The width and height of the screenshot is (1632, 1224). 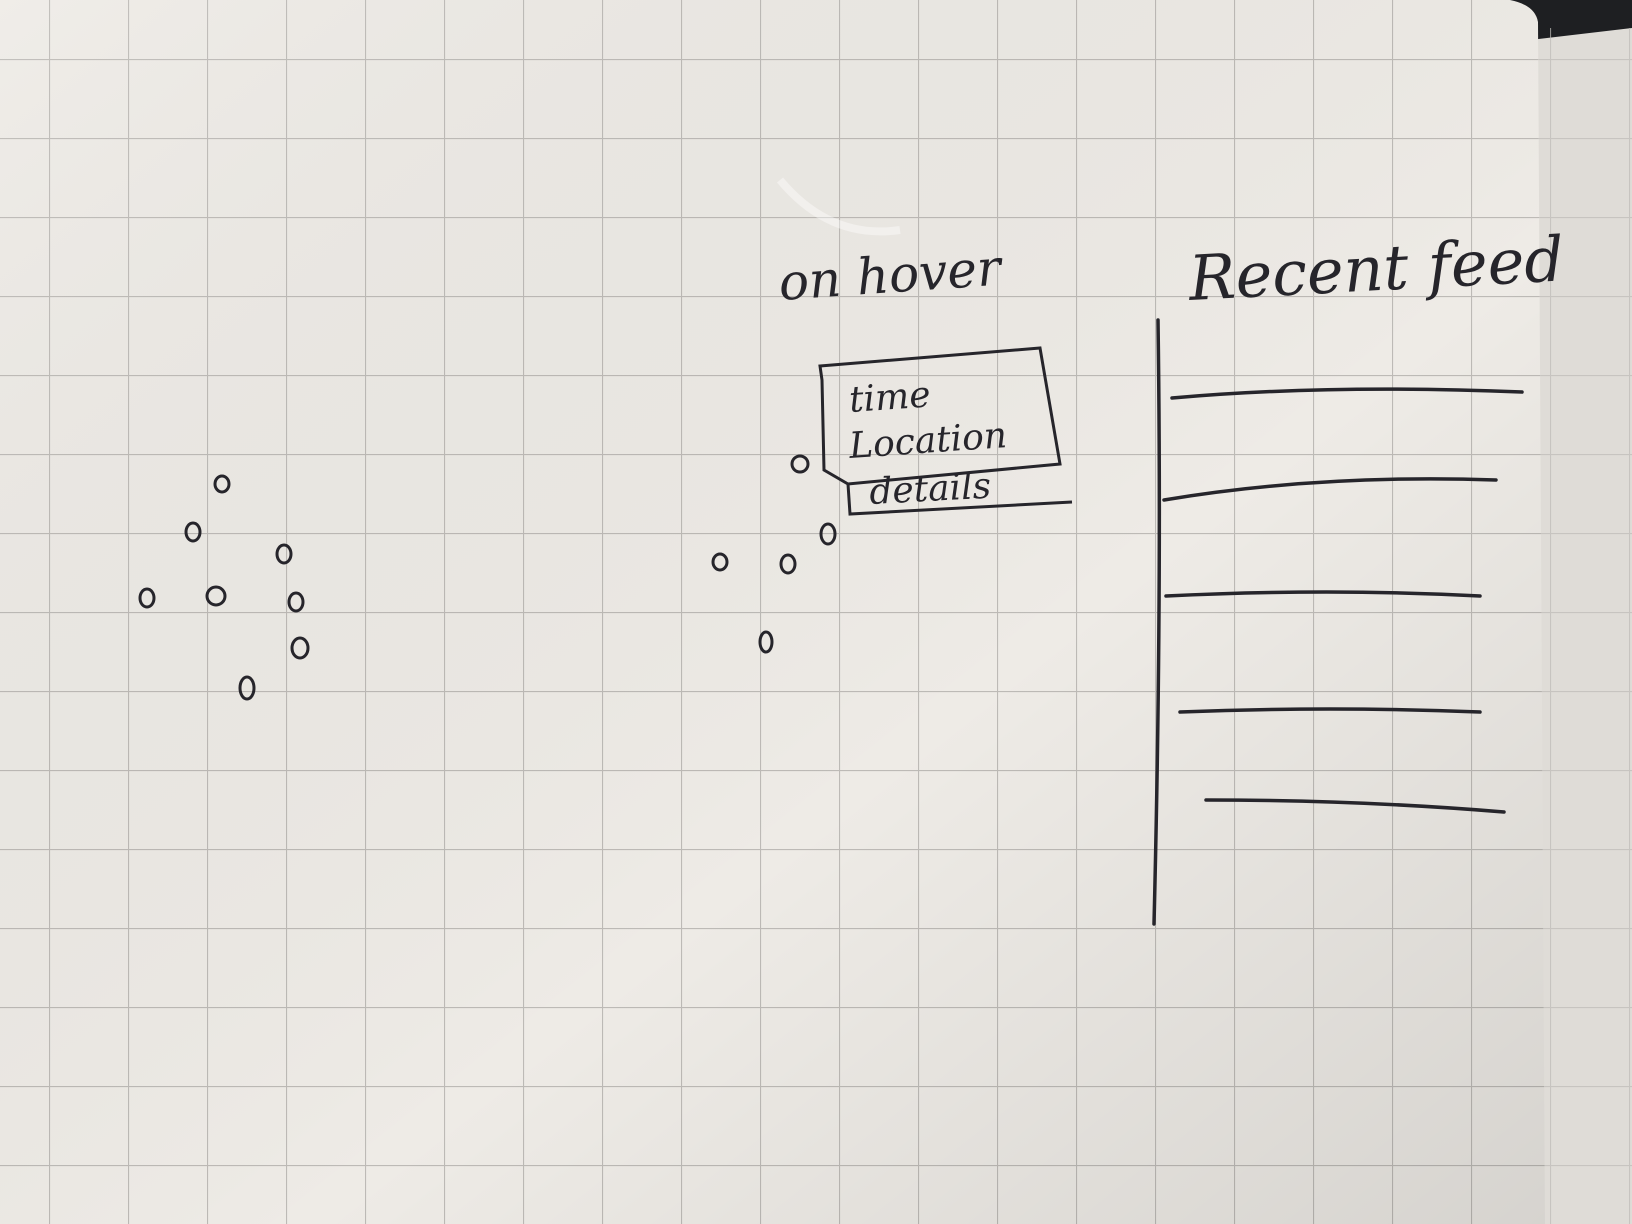 I want to click on hover-tooltip: time Location details, so click(x=945, y=431).